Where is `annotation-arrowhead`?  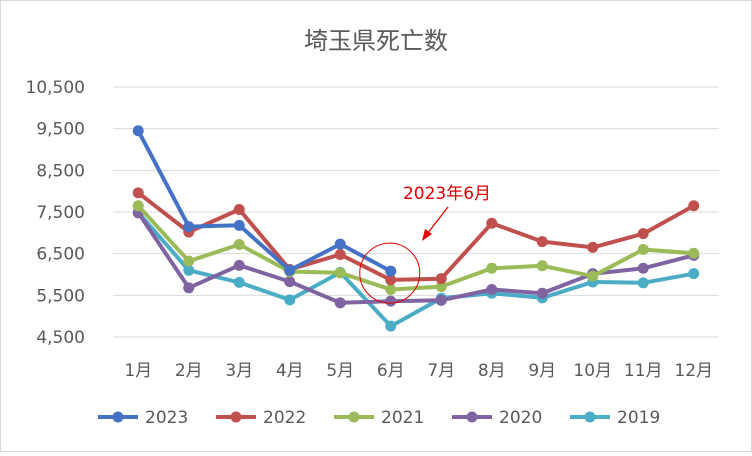
annotation-arrowhead is located at coordinates (427, 235).